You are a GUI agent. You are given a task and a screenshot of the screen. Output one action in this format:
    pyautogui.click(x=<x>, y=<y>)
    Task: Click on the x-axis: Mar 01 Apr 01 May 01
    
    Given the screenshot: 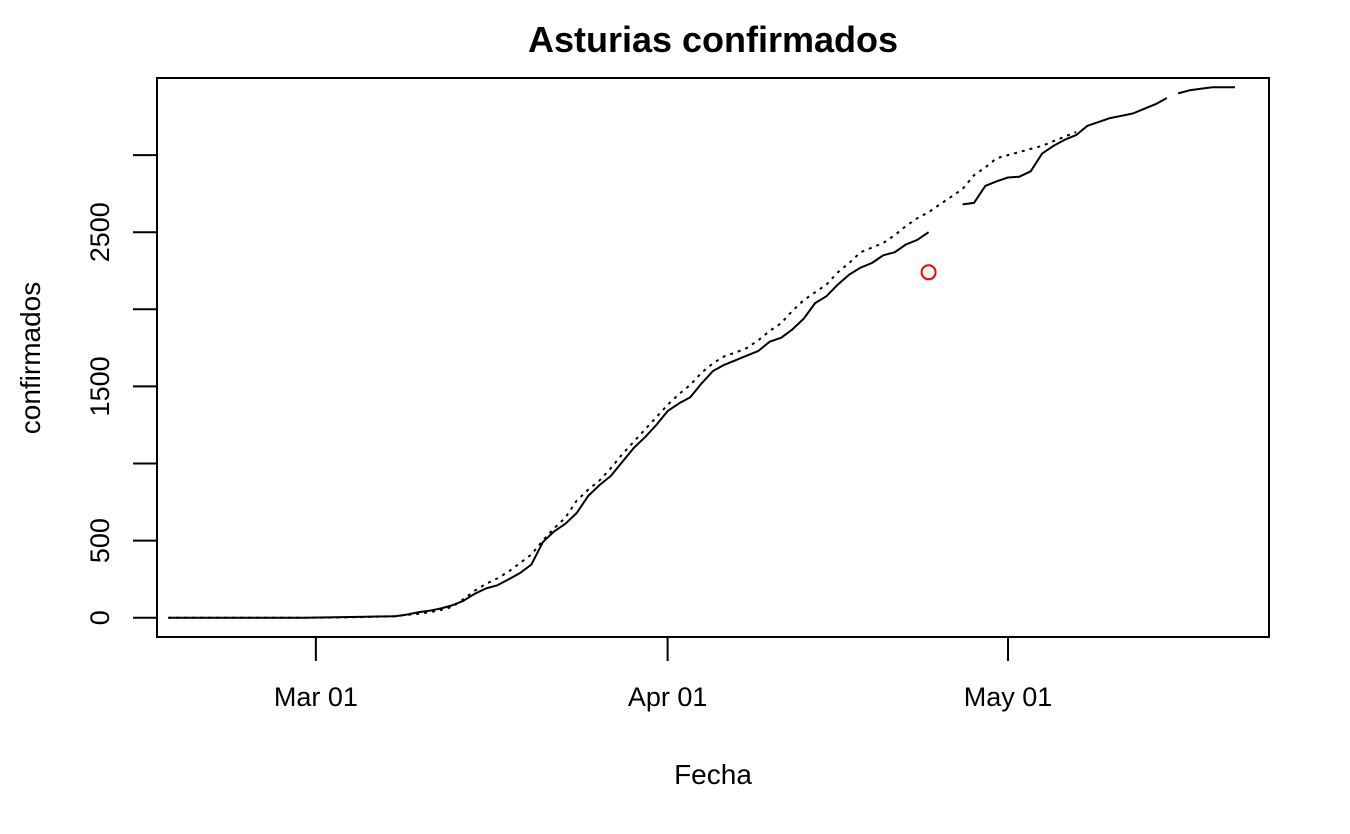 What is the action you would take?
    pyautogui.click(x=663, y=674)
    